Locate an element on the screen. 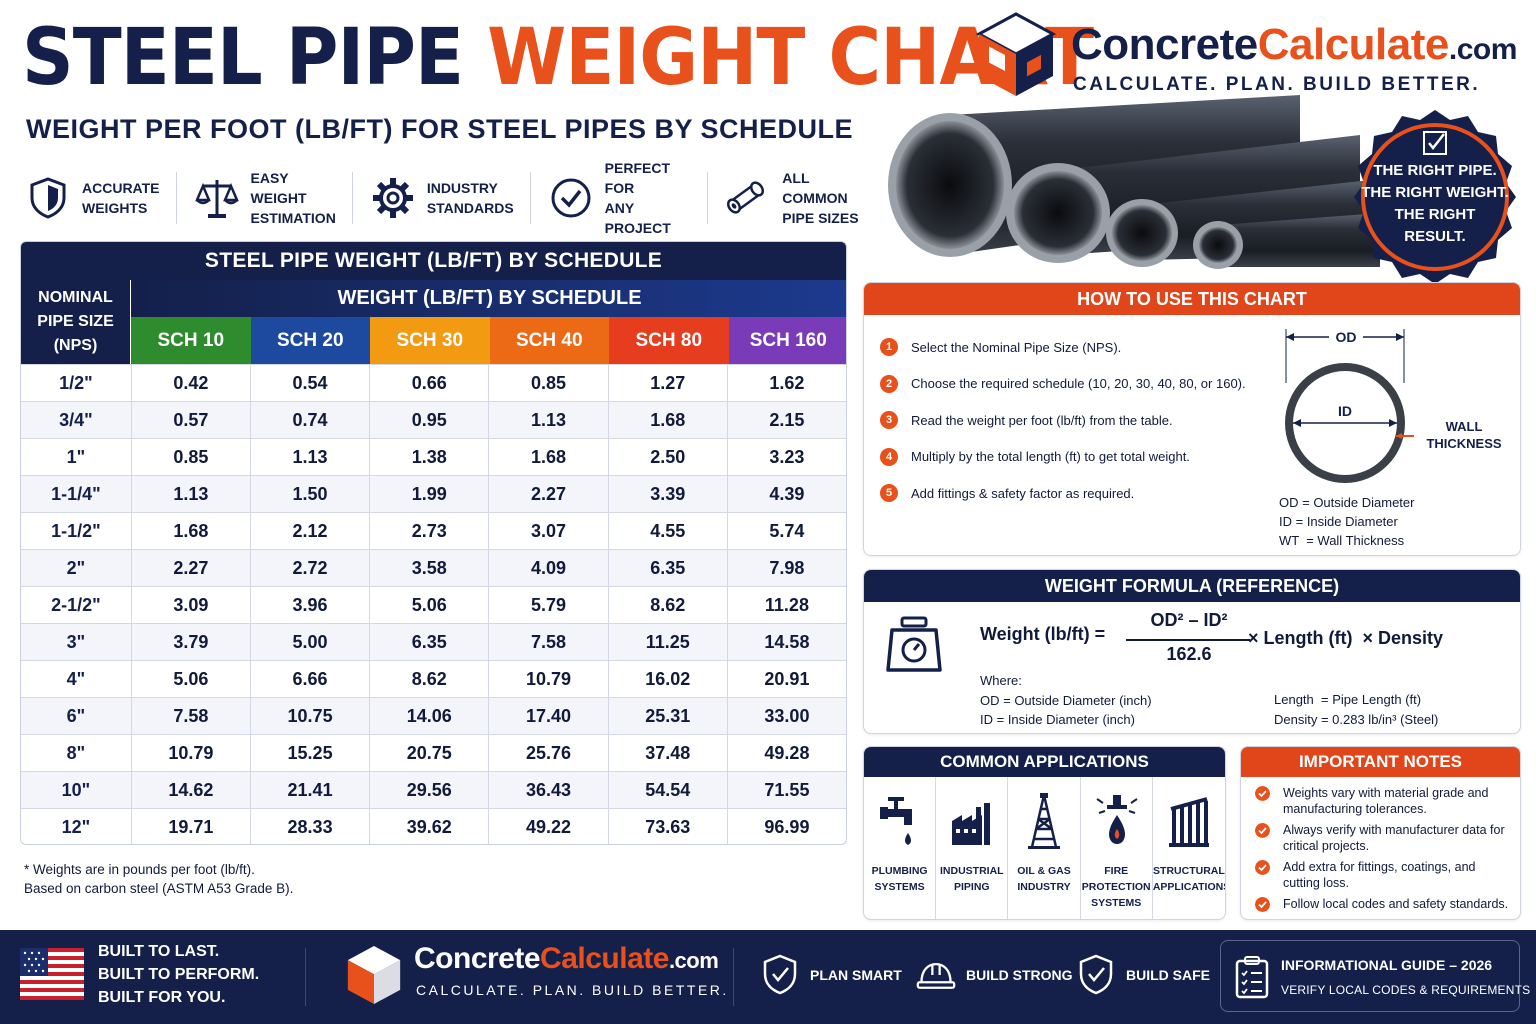 Image resolution: width=1536 pixels, height=1024 pixels. weight-cell: 16.02 is located at coordinates (667, 679).